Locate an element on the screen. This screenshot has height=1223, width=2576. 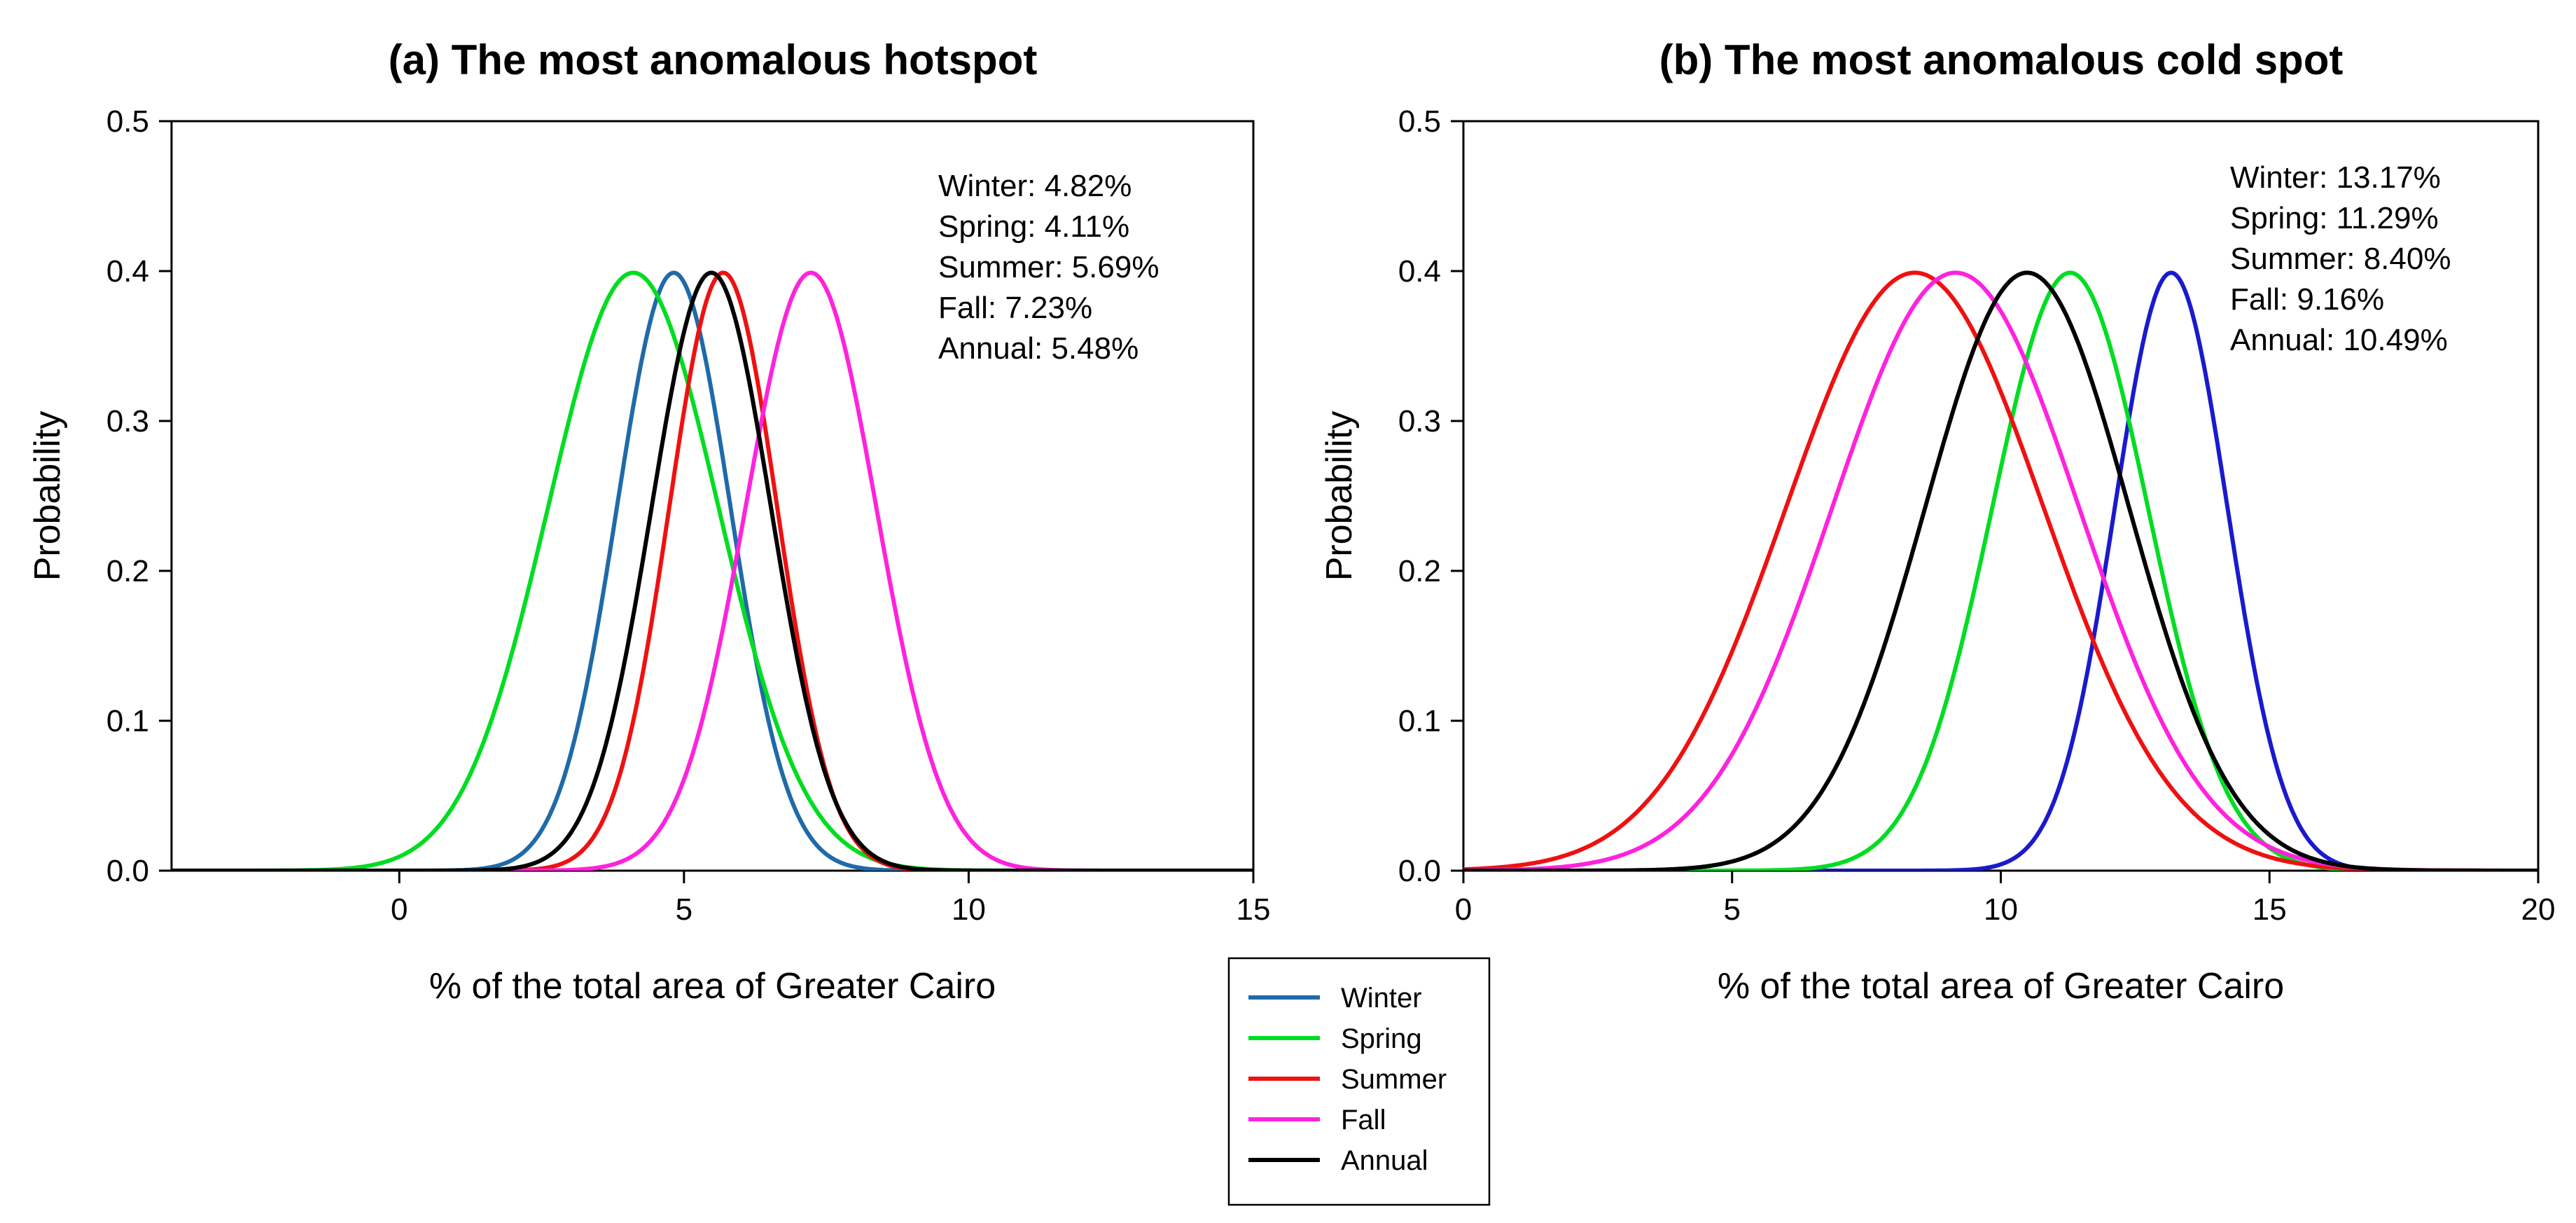
legend-label: Spring is located at coordinates (1381, 1038).